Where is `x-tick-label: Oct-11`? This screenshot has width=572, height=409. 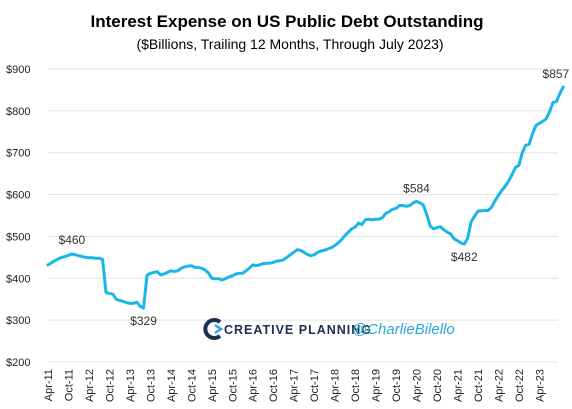
x-tick-label: Oct-11 is located at coordinates (69, 385).